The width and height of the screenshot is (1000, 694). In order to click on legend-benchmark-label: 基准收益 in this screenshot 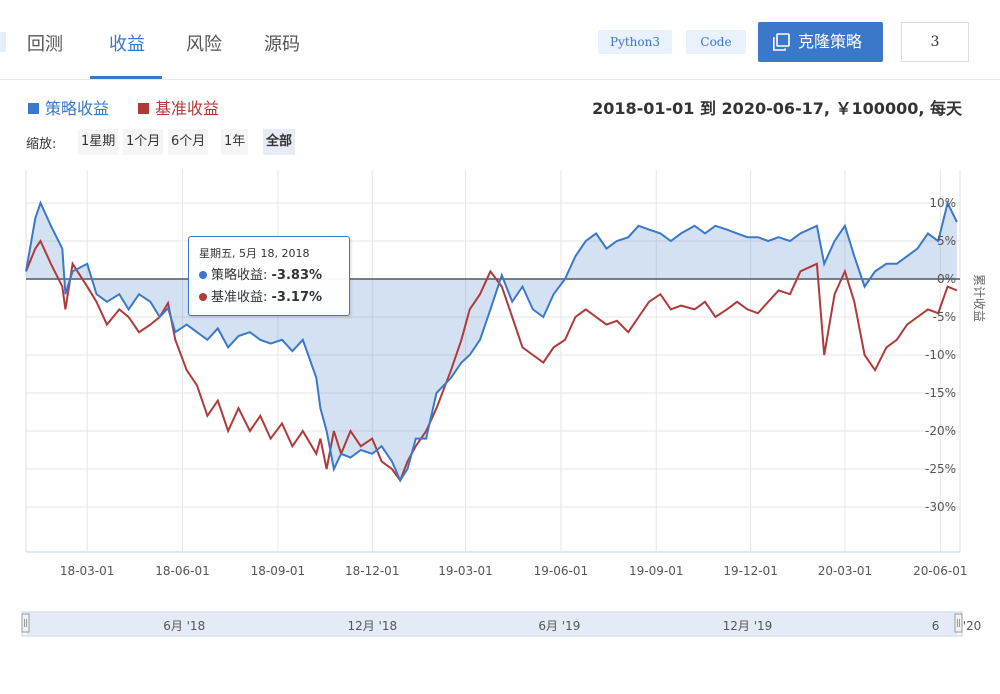, I will do `click(187, 108)`.